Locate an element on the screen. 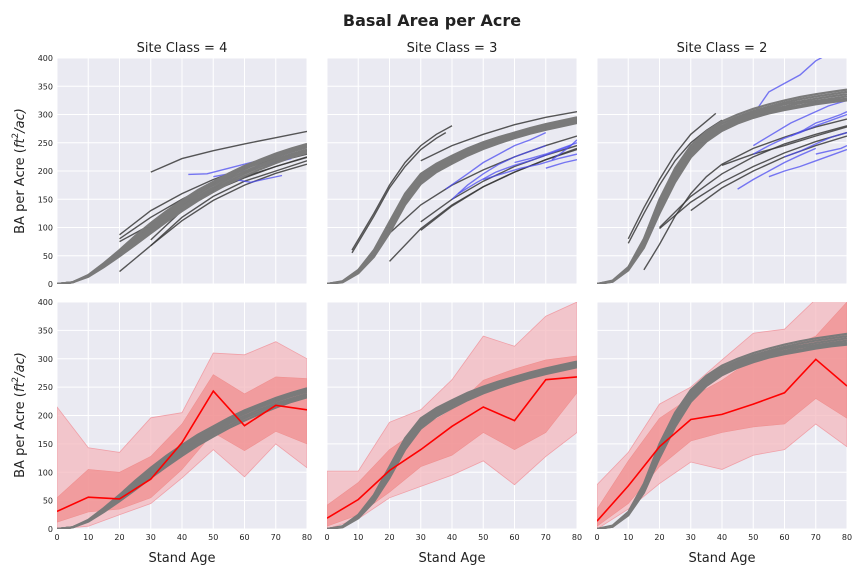 This screenshot has width=864, height=576. y-axis-label-top: BA per Acre (ft2/ac) is located at coordinates (19, 171).